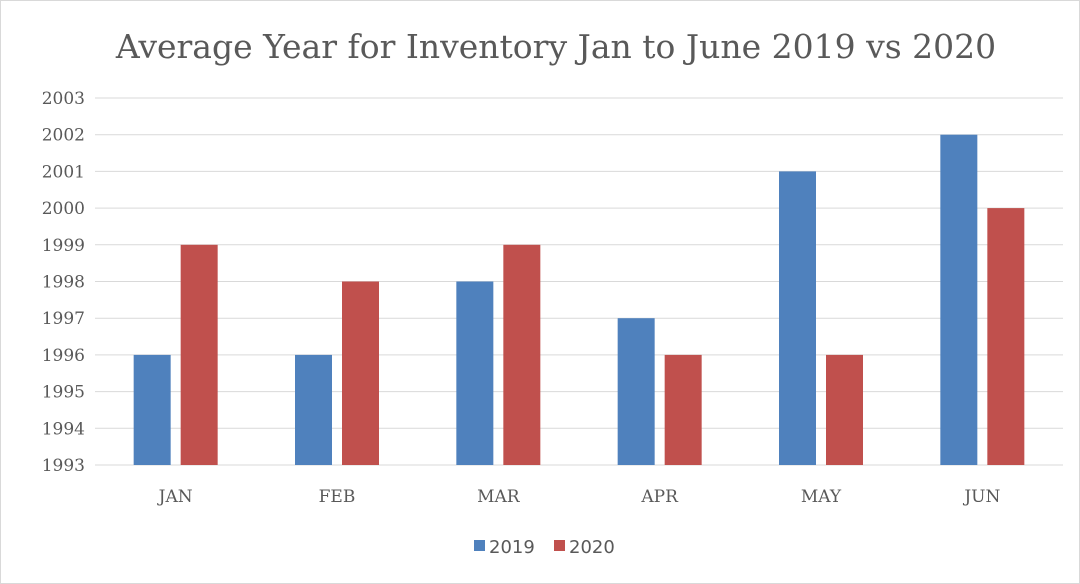  Describe the element at coordinates (63, 99) in the screenshot. I see `y-tick-label: 2003` at that location.